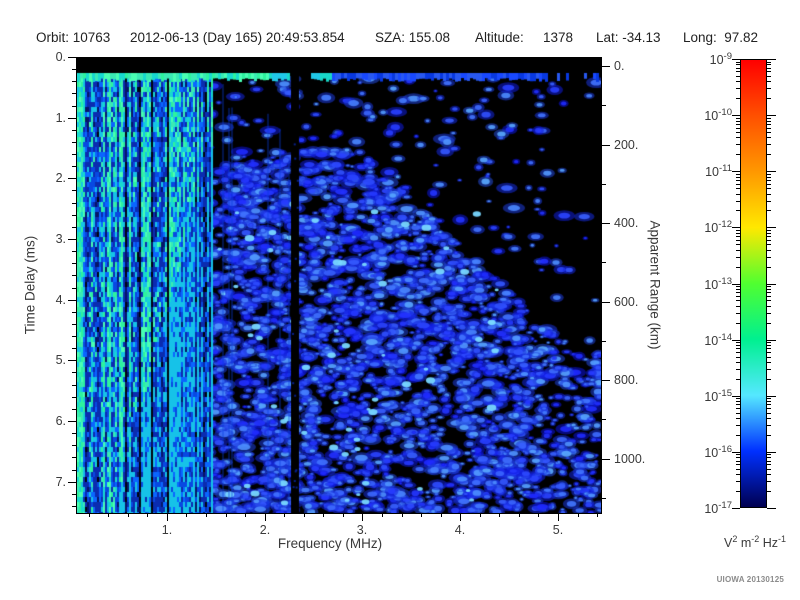 This screenshot has width=800, height=600. What do you see at coordinates (558, 37) in the screenshot?
I see `header-altitude-value: 1378` at bounding box center [558, 37].